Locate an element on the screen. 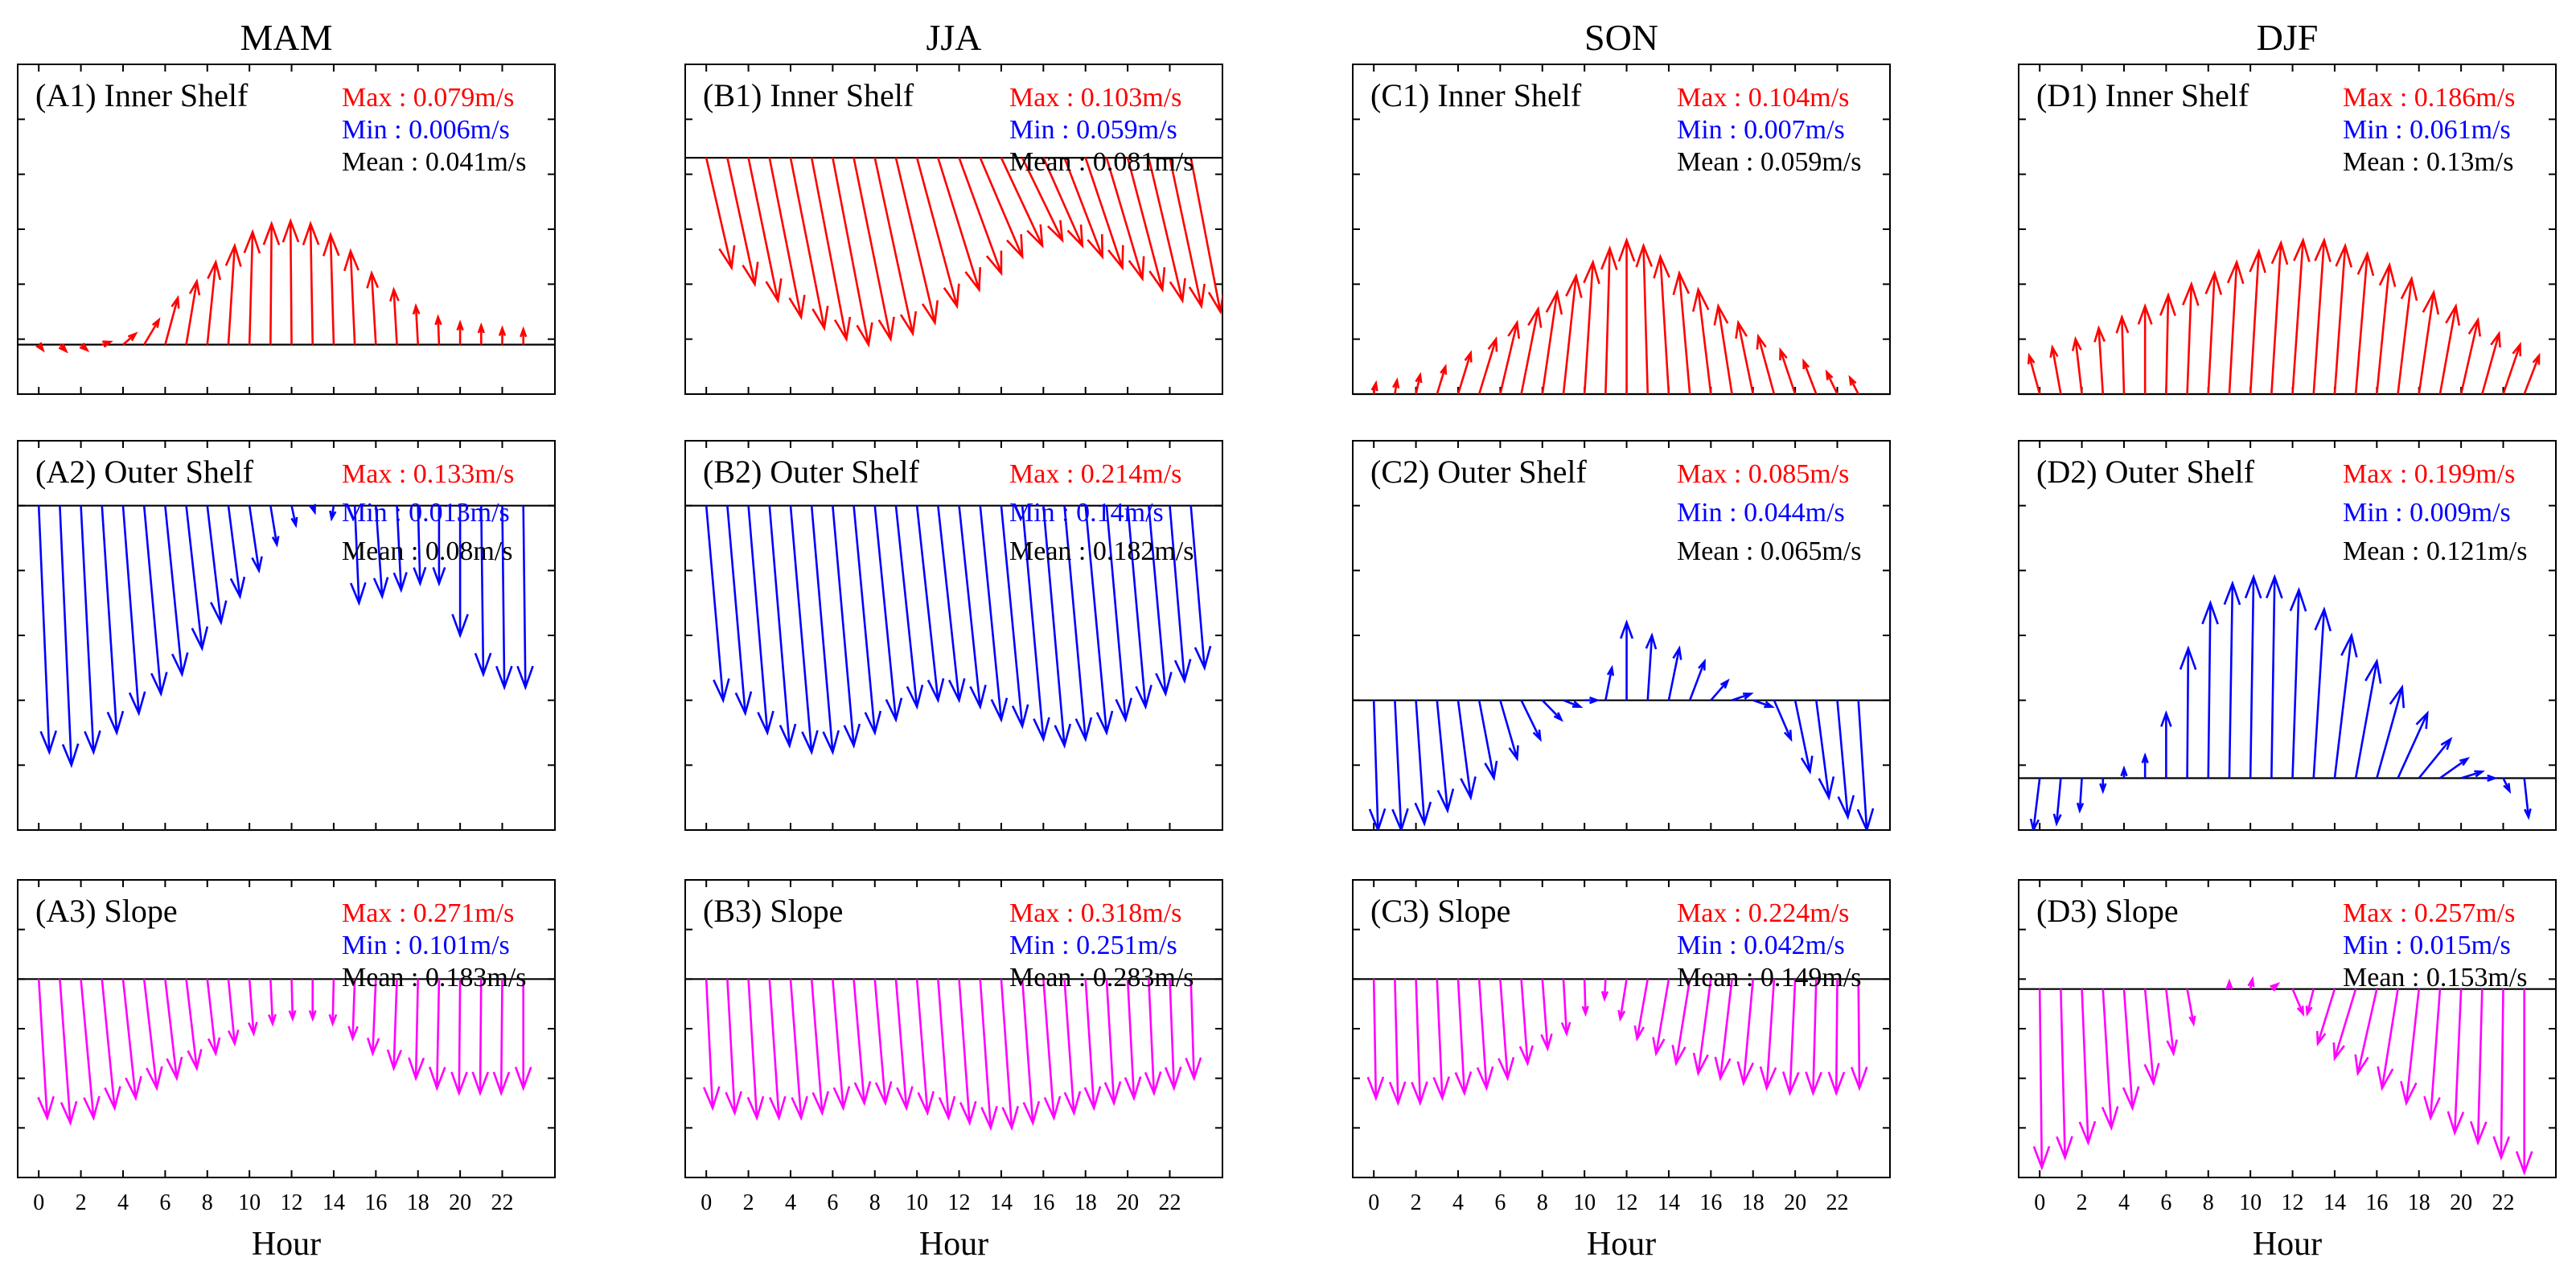 Image resolution: width=2576 pixels, height=1274 pixels. x-tick-label: 14 is located at coordinates (334, 1202).